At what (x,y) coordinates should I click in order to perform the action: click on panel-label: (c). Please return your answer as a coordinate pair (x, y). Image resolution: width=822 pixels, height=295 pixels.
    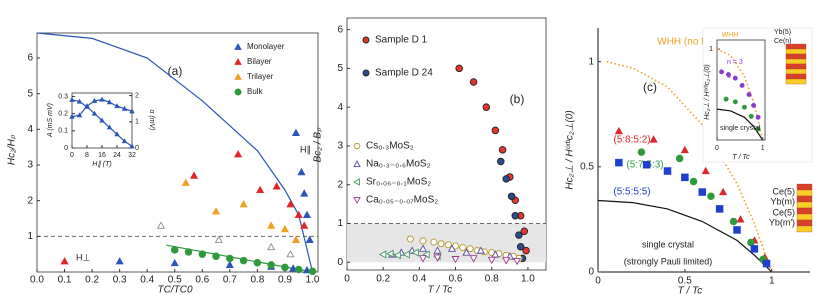
    Looking at the image, I should click on (650, 87).